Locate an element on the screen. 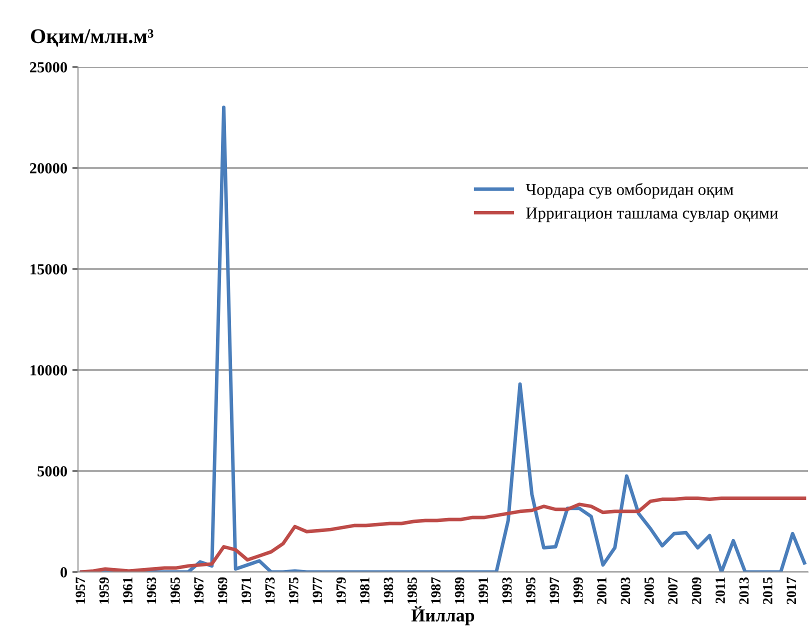 The image size is (811, 641). x-axis-title: Йиллар is located at coordinates (442, 616).